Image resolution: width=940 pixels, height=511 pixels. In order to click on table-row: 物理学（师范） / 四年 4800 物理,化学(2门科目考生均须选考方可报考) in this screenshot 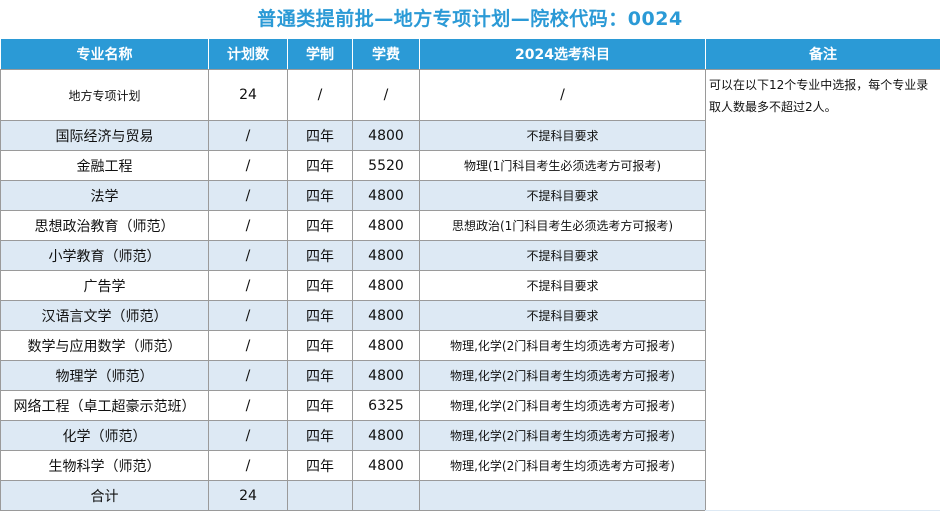, I will do `click(470, 375)`.